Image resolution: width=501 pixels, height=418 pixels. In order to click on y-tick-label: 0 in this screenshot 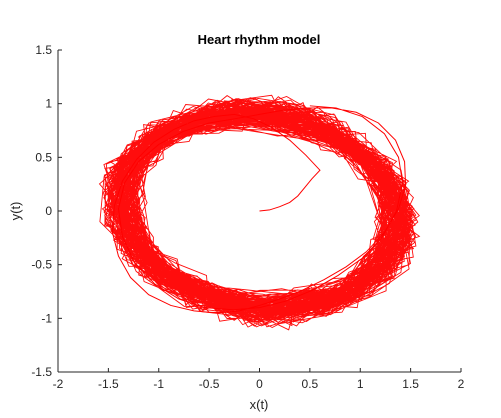, I will do `click(48, 211)`.